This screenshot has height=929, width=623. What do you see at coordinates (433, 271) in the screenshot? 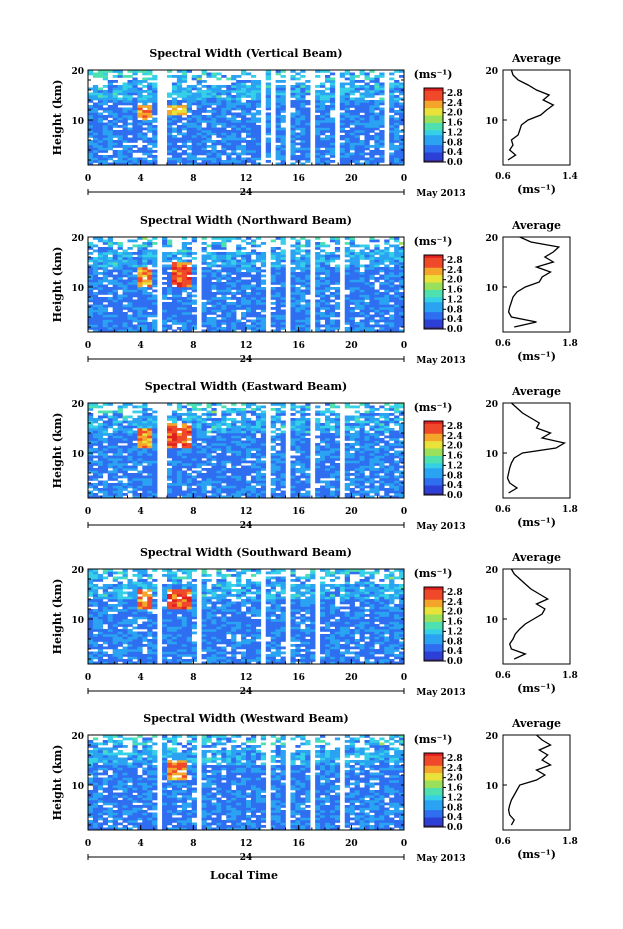
I see `colorbar-segment` at bounding box center [433, 271].